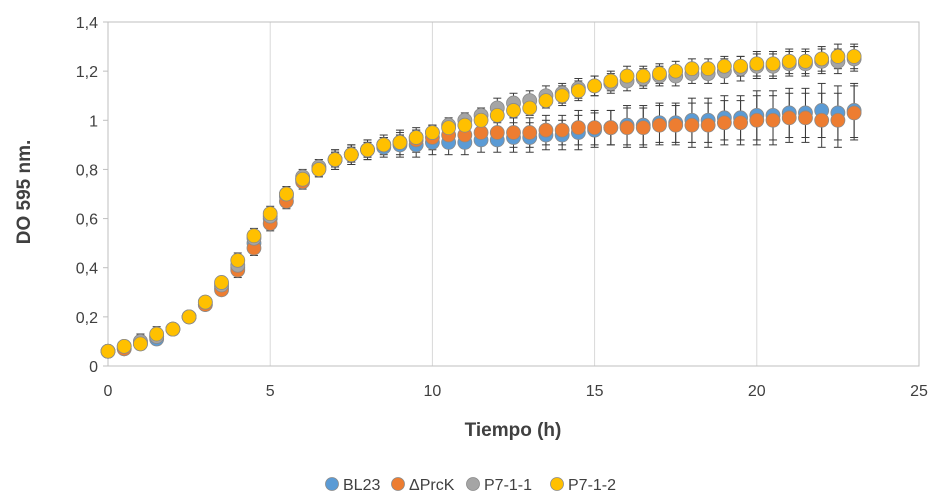 The width and height of the screenshot is (933, 498). Describe the element at coordinates (87, 23) in the screenshot. I see `y-tick-label: 1,4` at that location.